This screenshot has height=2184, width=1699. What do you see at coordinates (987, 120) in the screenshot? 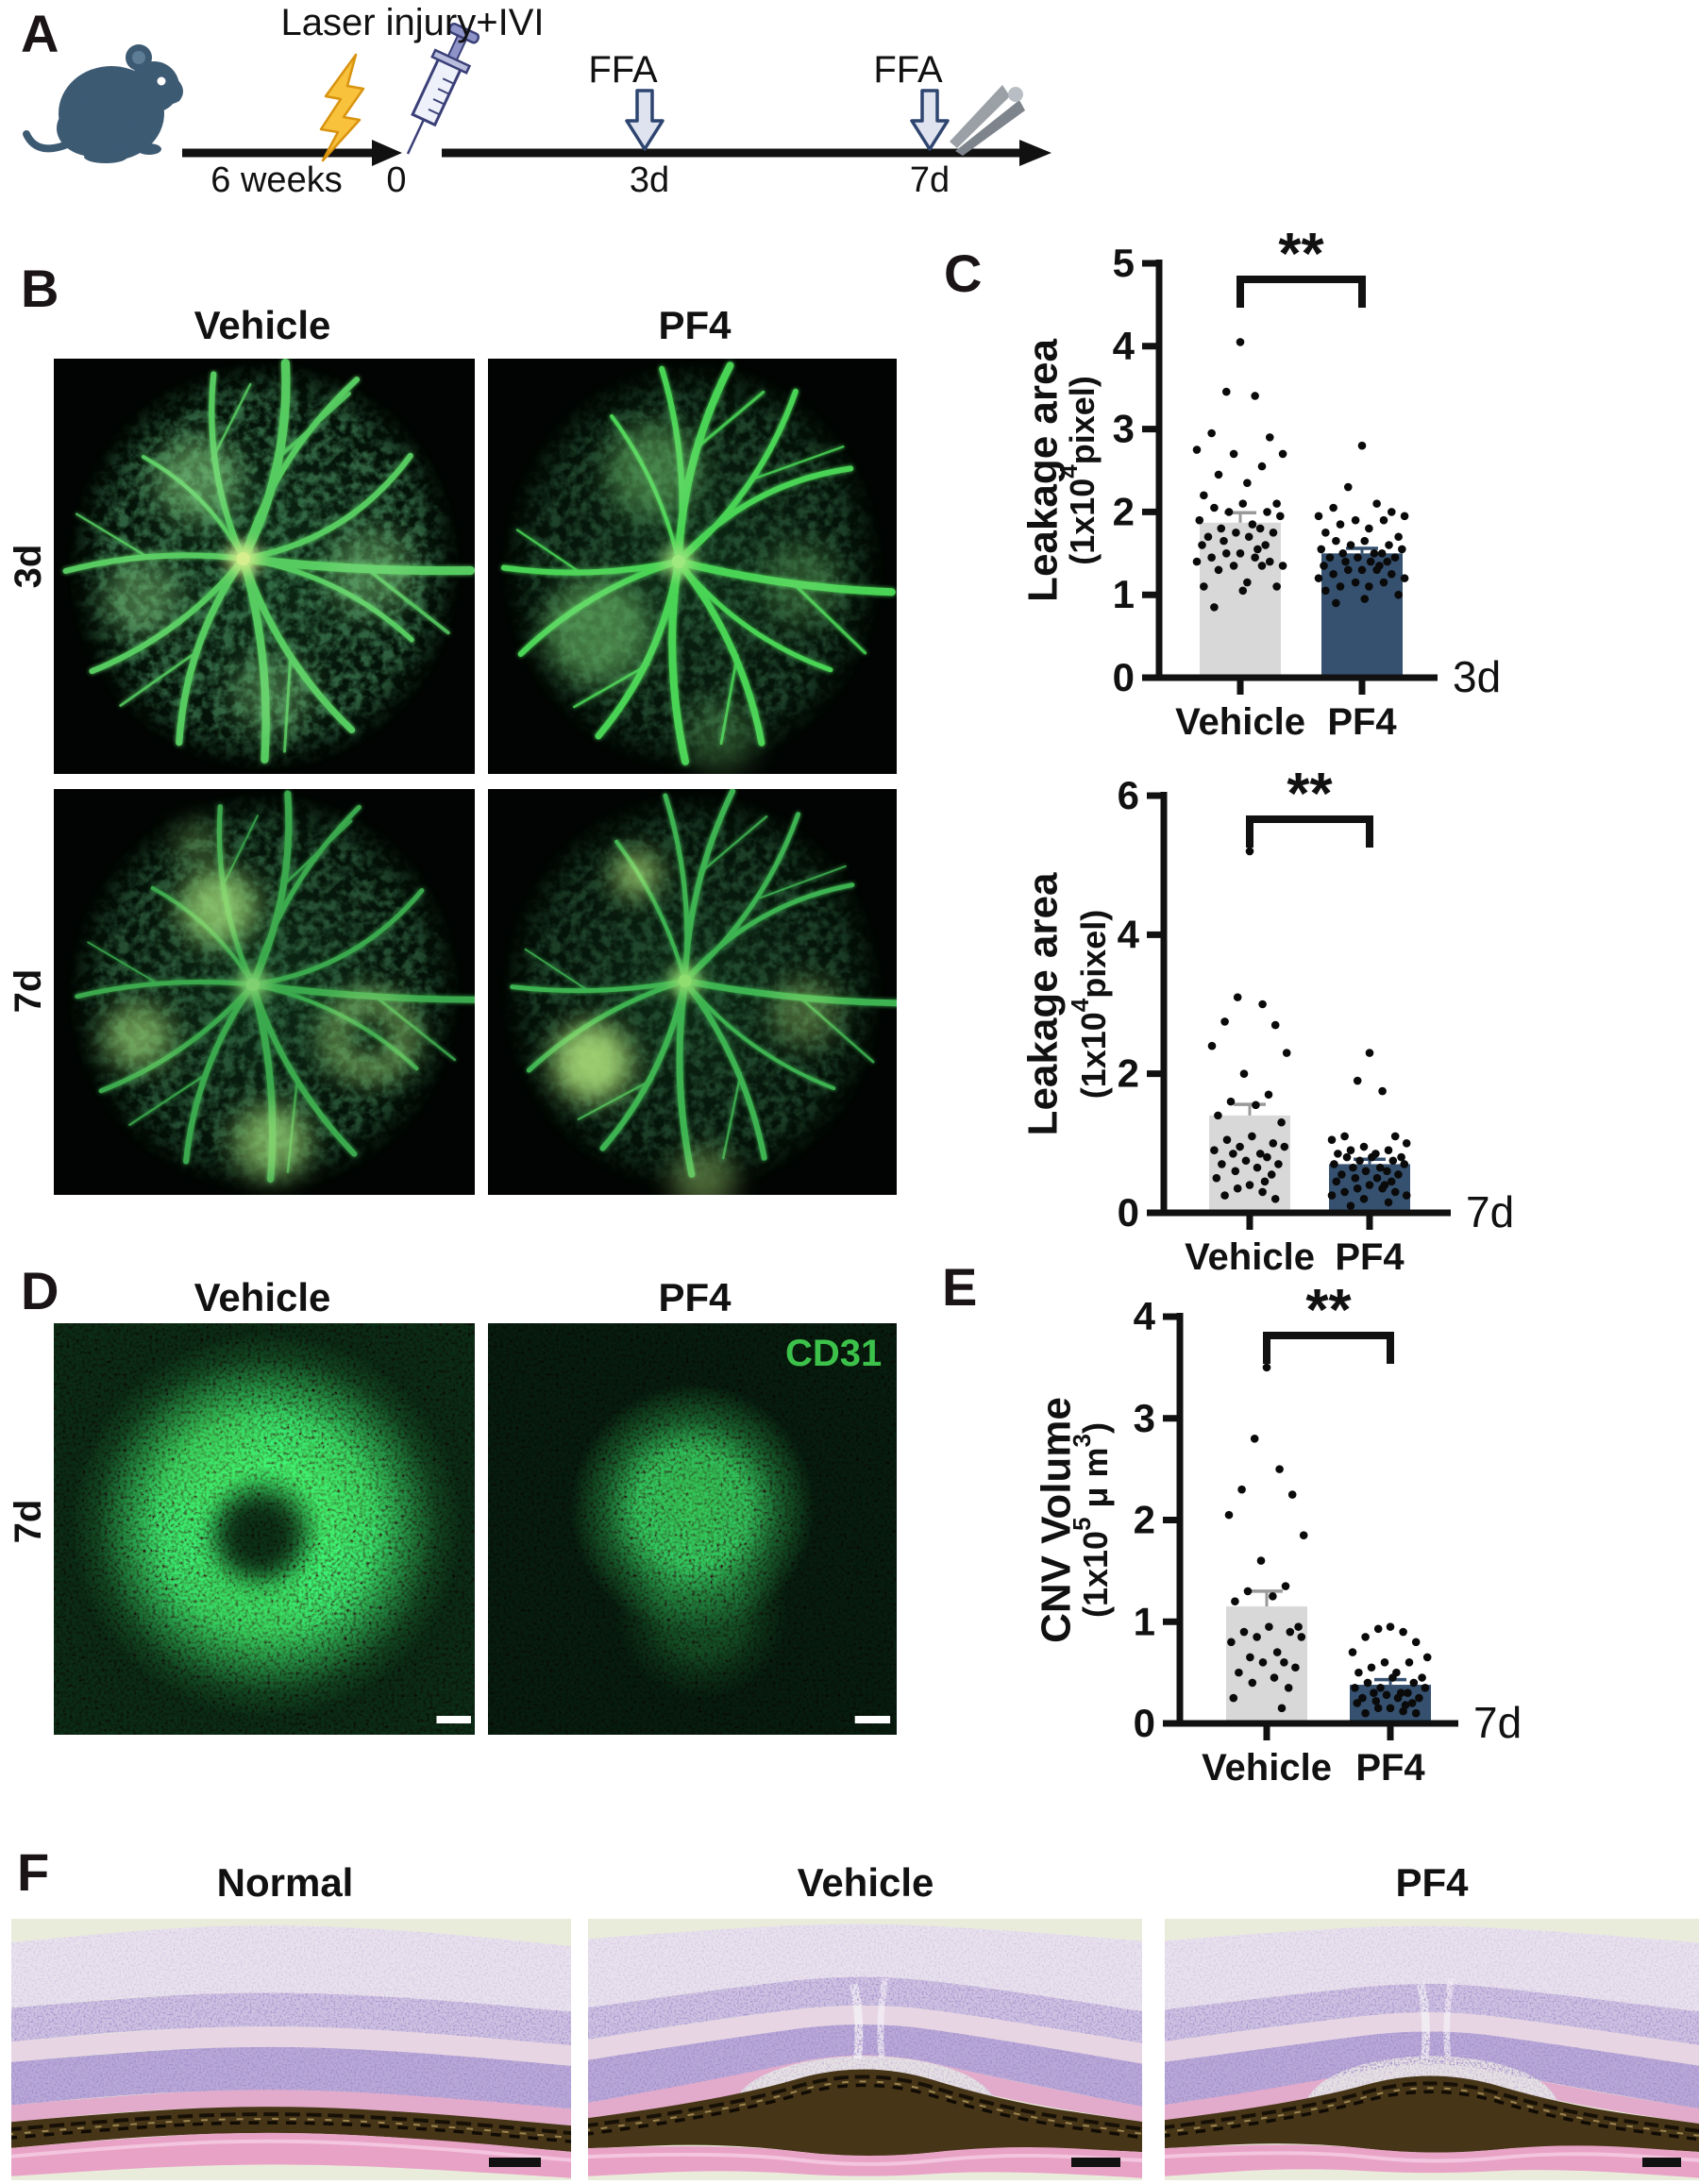
I see `forceps-icon` at bounding box center [987, 120].